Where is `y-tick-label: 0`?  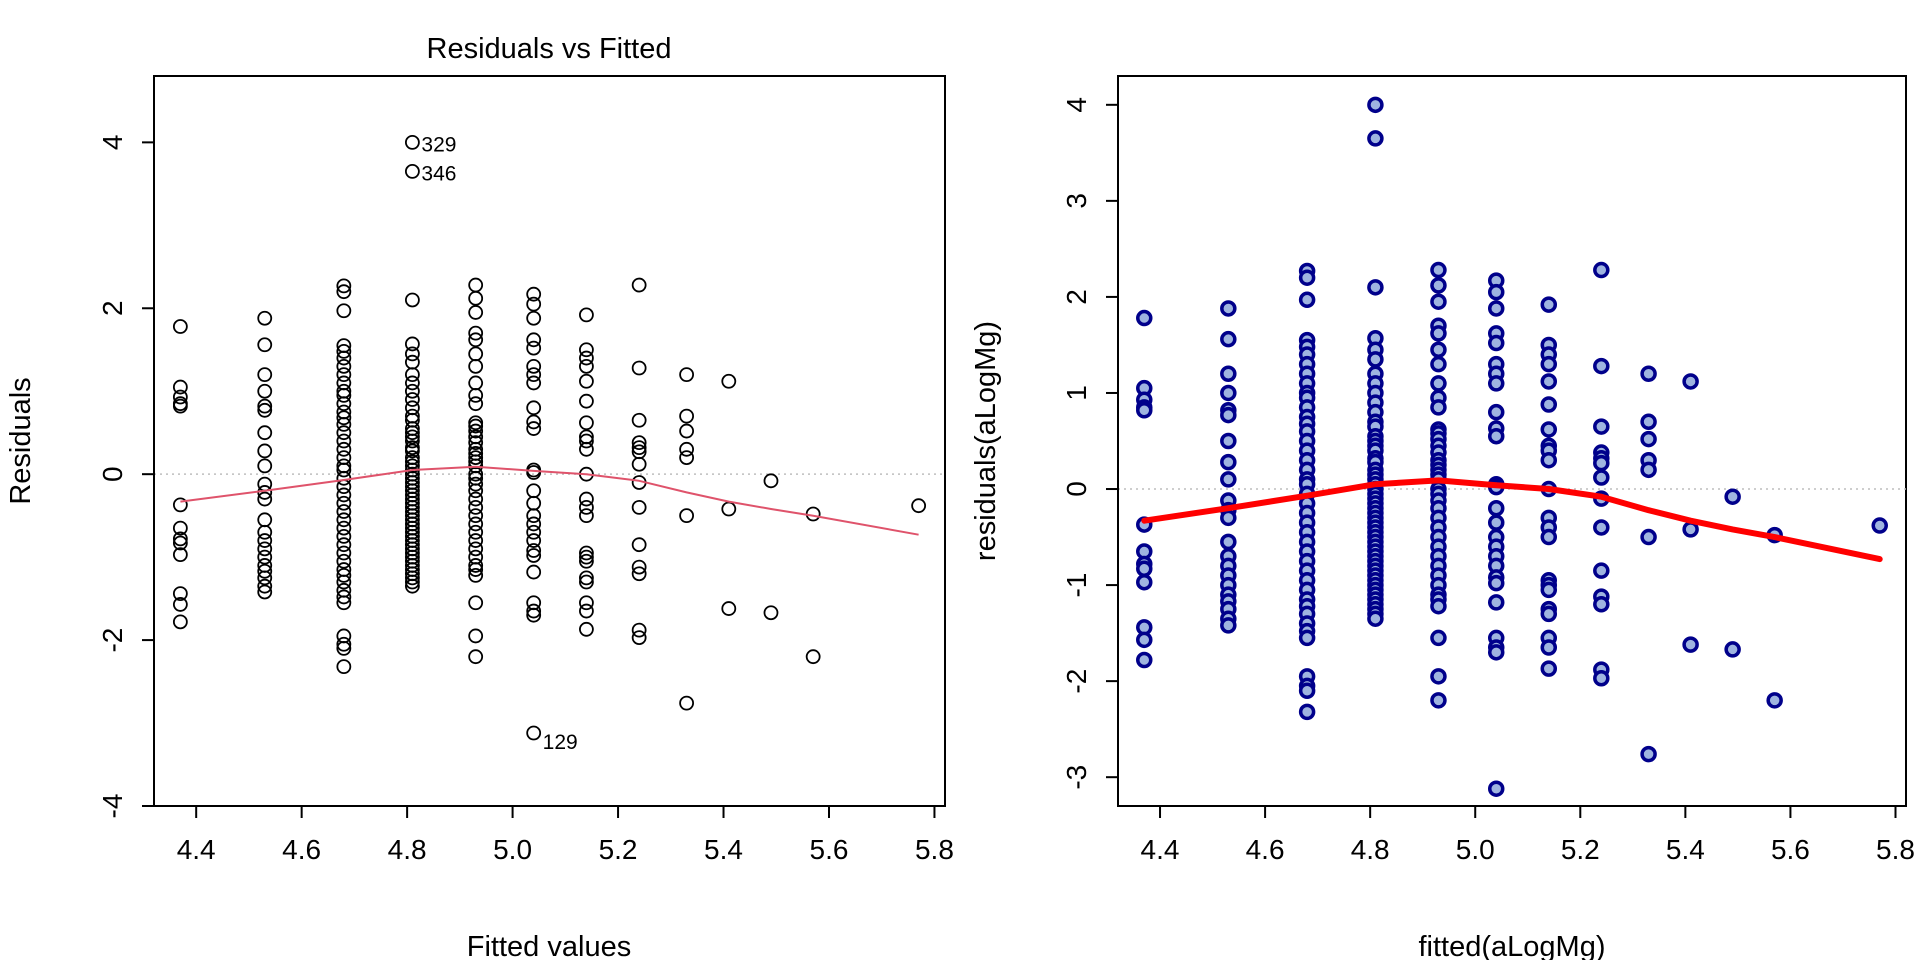
y-tick-label: 0 is located at coordinates (112, 474).